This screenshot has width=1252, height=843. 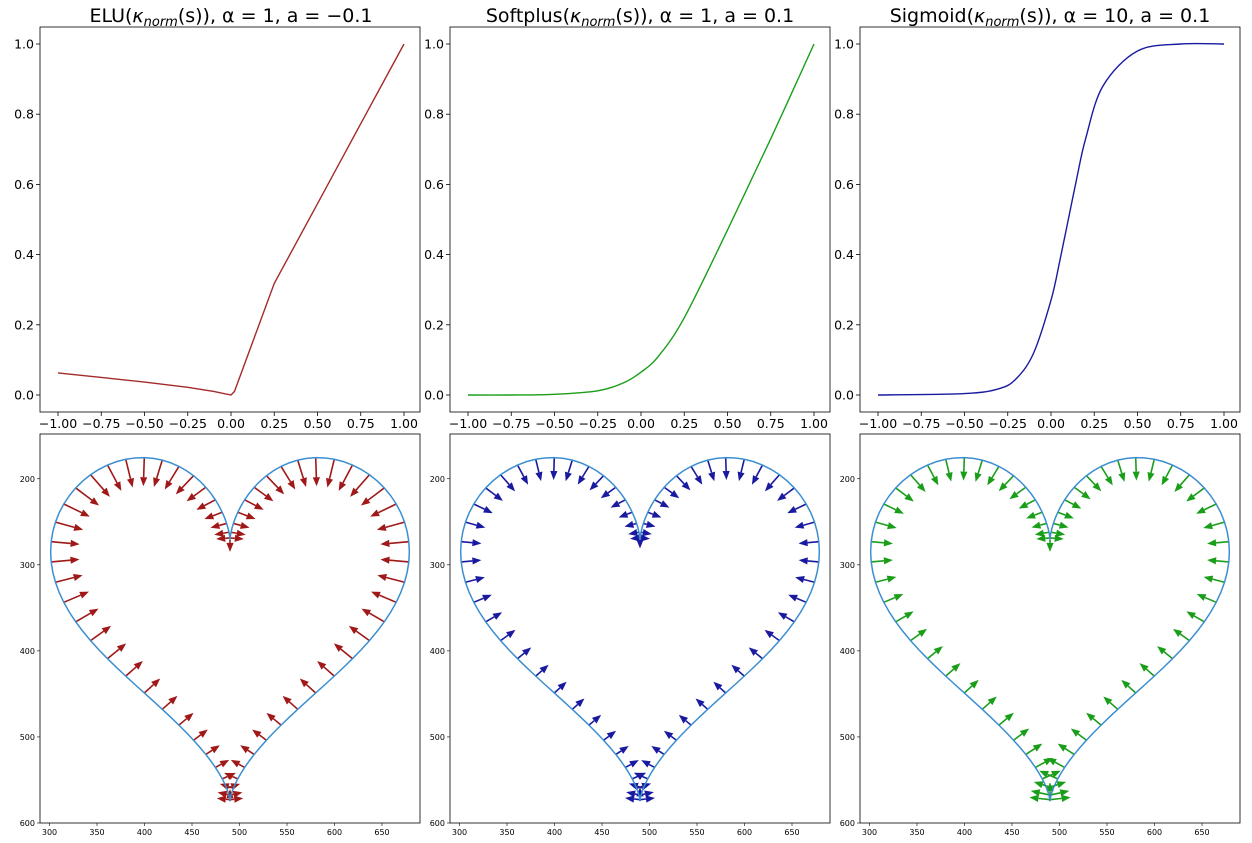 What do you see at coordinates (230, 17) in the screenshot?
I see `panel-title-elu: ELU(κnorm(s)), α = 1, a = −0.1` at bounding box center [230, 17].